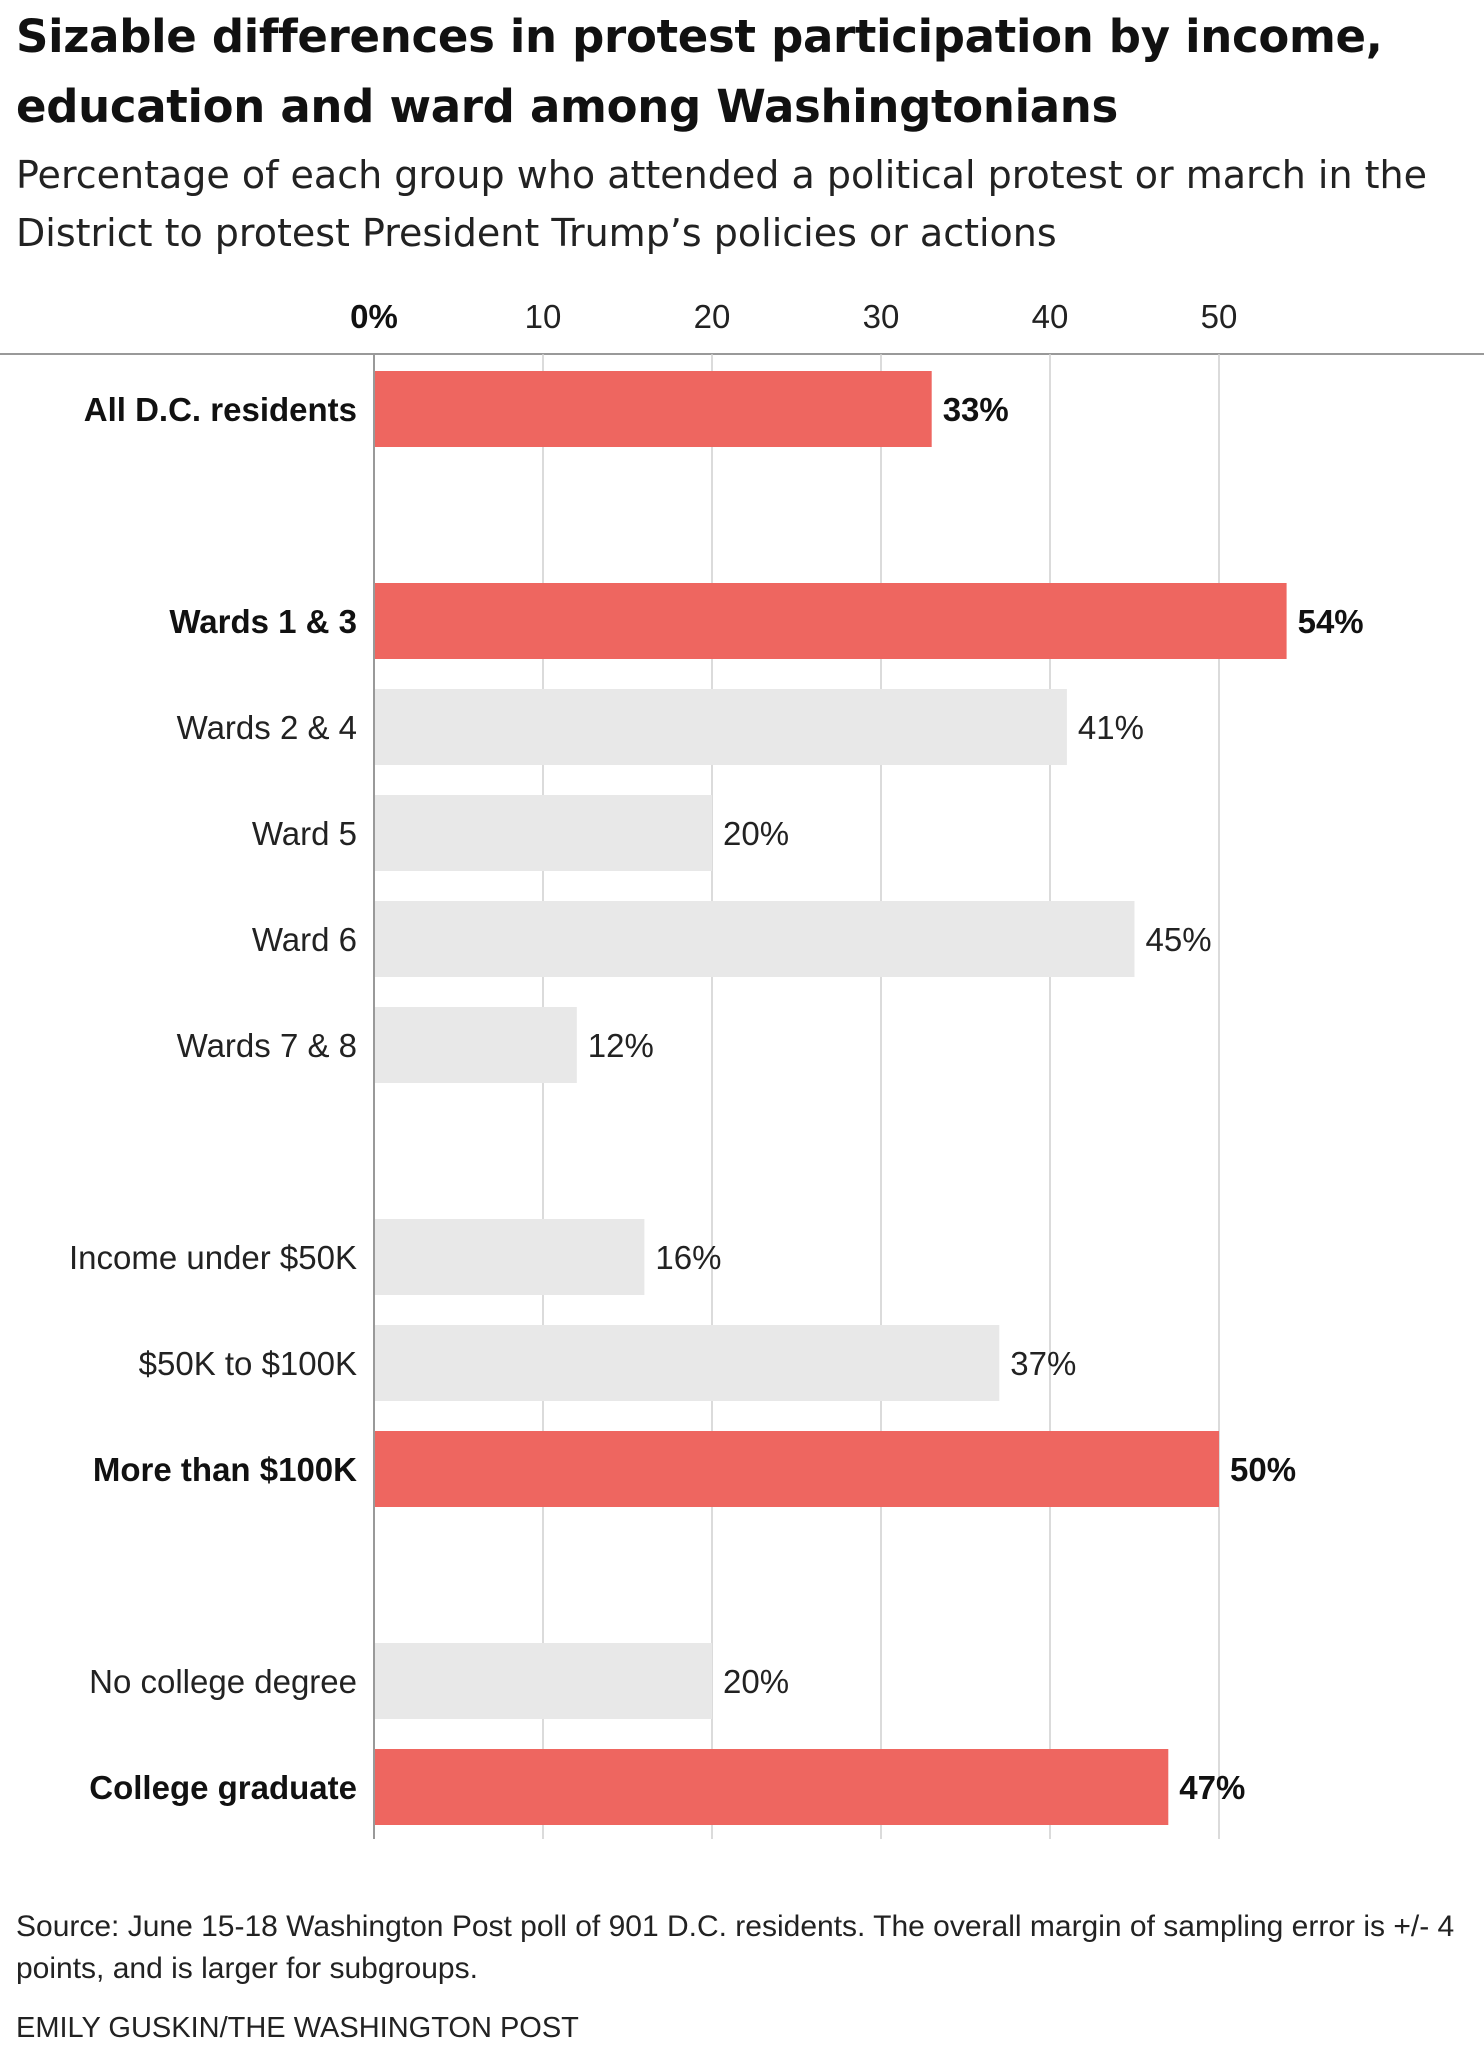  I want to click on value-label: 12%, so click(621, 1045).